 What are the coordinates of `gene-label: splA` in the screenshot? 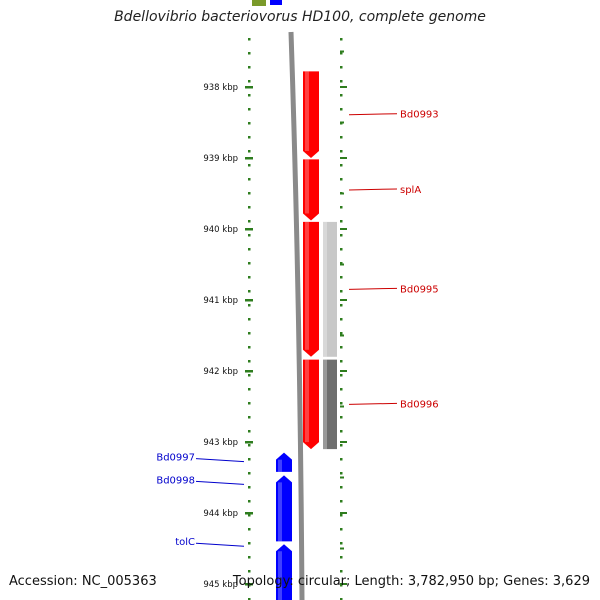 It's located at (410, 190).